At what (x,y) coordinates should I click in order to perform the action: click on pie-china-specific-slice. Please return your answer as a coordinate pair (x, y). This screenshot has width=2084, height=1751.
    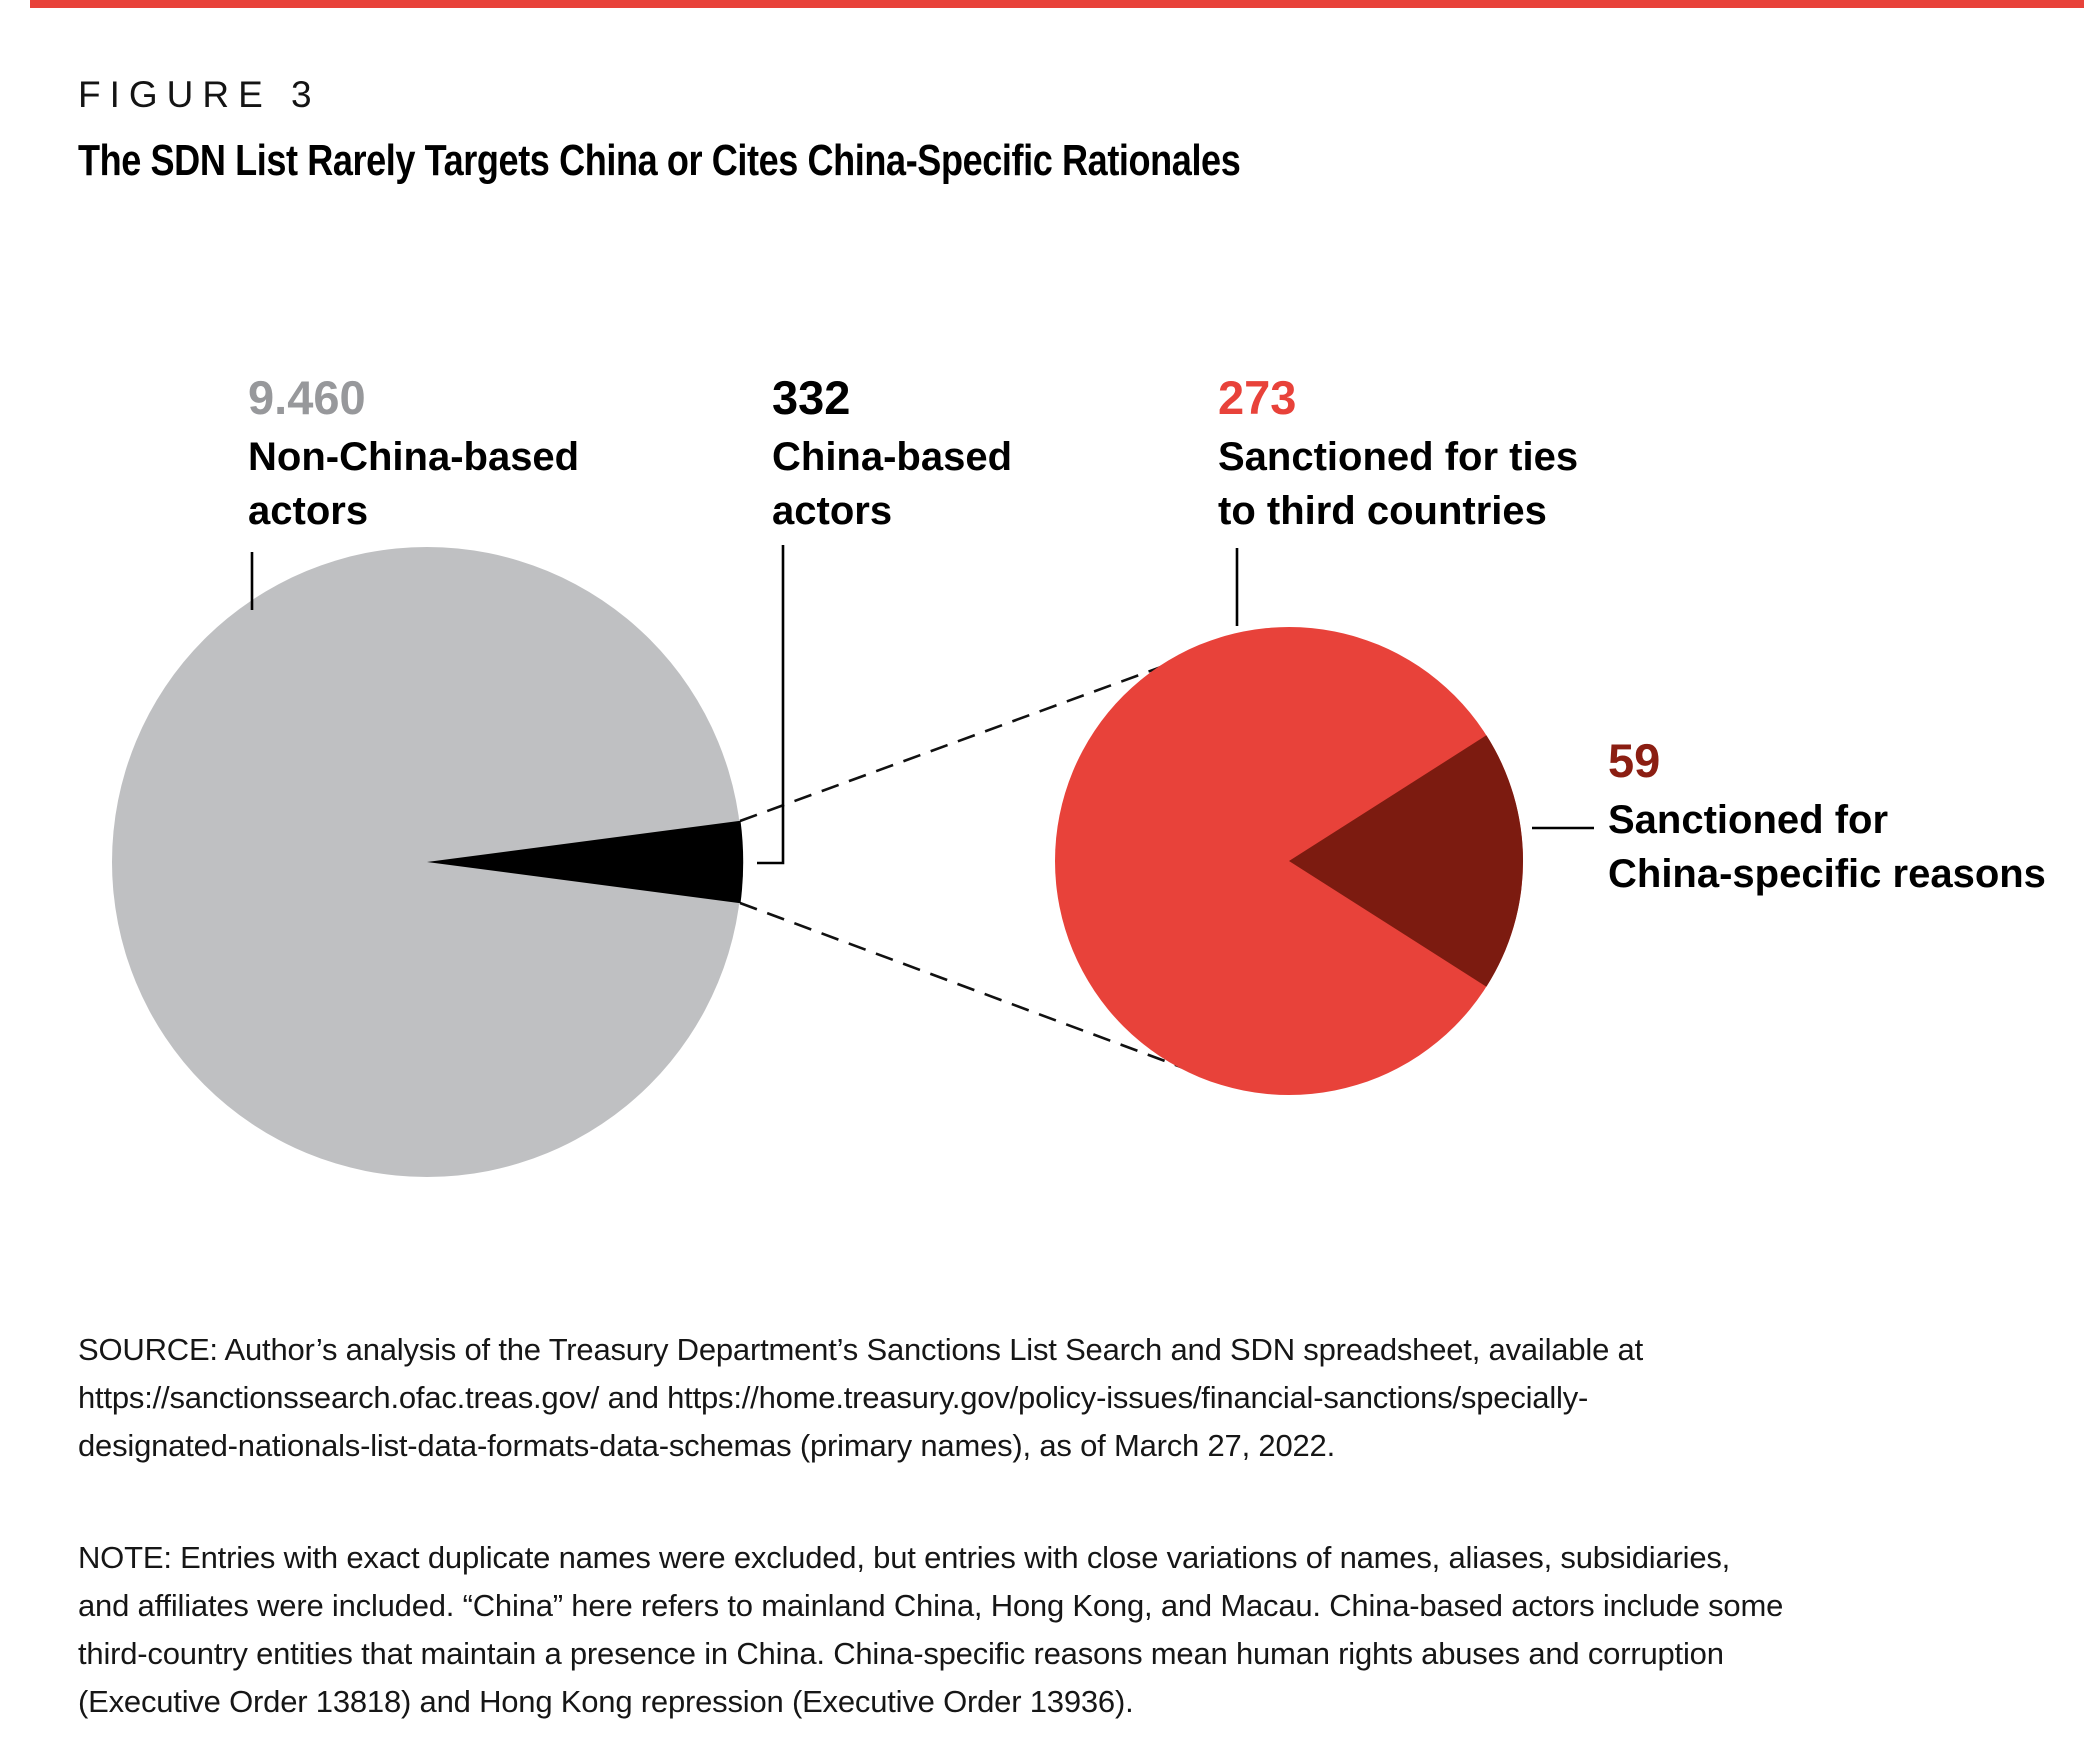
    Looking at the image, I should click on (1406, 861).